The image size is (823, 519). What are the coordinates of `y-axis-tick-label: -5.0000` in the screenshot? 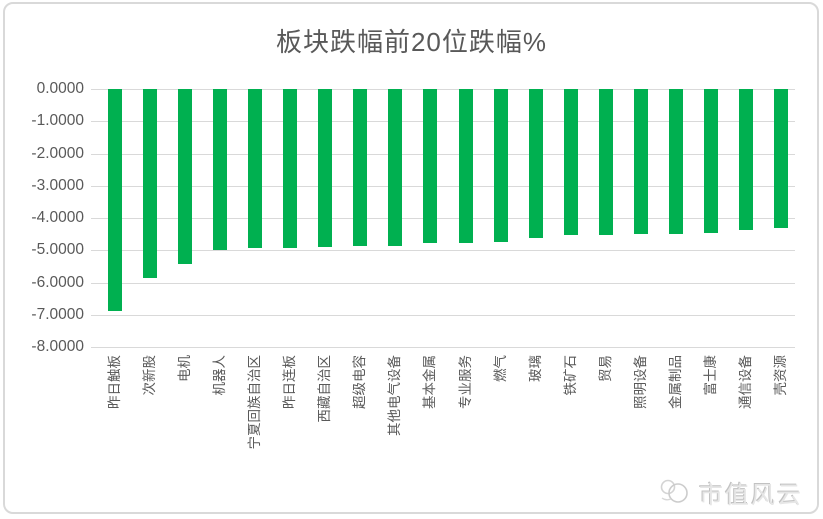 It's located at (57, 250).